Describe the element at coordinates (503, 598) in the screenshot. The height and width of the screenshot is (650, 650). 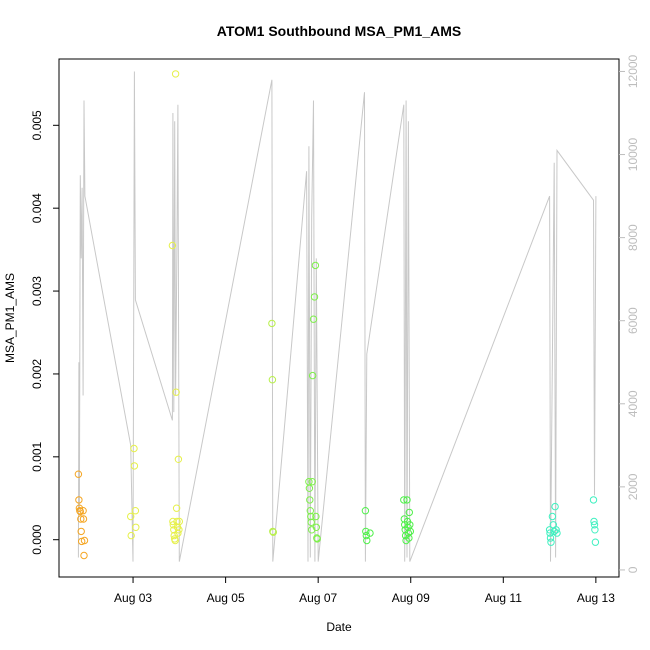
I see `x-tick-label: Aug 11` at that location.